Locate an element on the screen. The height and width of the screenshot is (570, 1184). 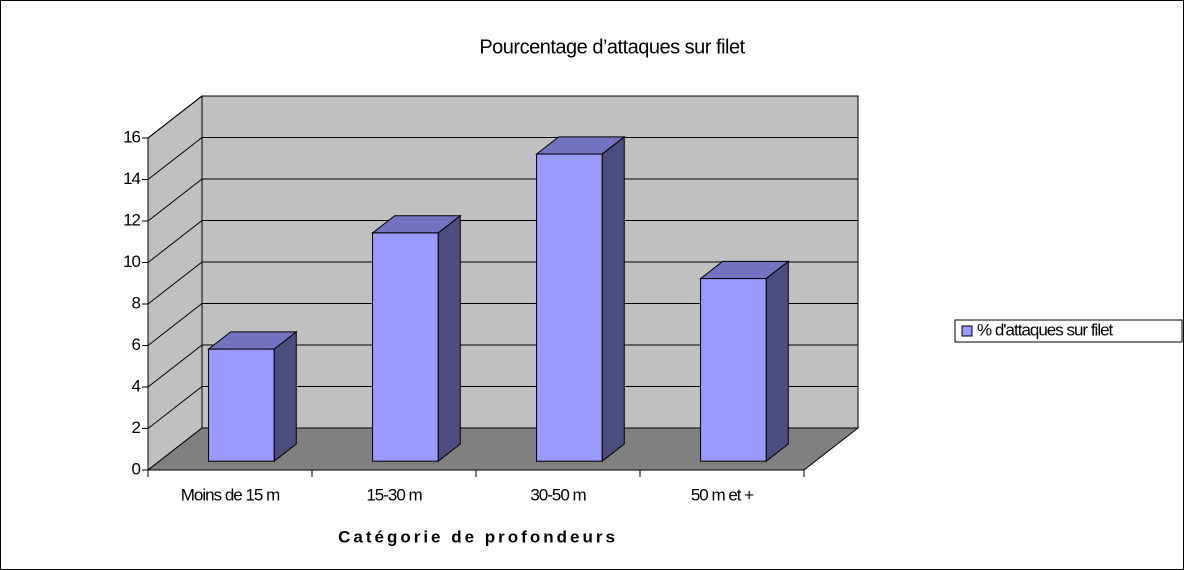
legend-swatch is located at coordinates (967, 331).